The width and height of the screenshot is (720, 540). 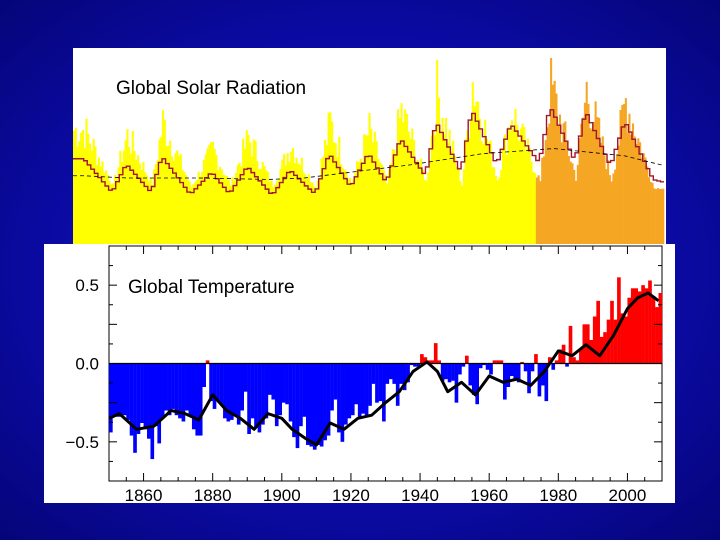 I want to click on solar-trend-line, so click(x=368, y=164).